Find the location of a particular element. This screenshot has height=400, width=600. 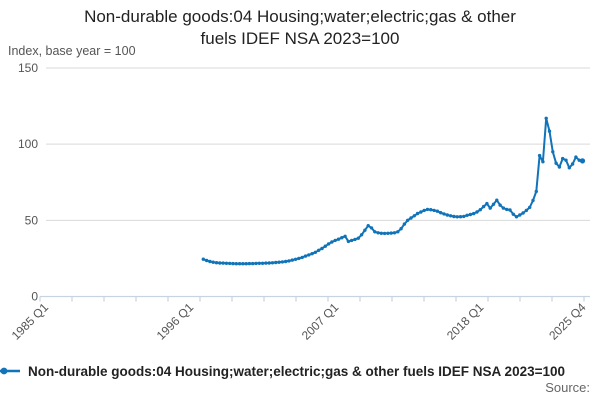

x-tick-label: 2018 Q1 is located at coordinates (465, 321).